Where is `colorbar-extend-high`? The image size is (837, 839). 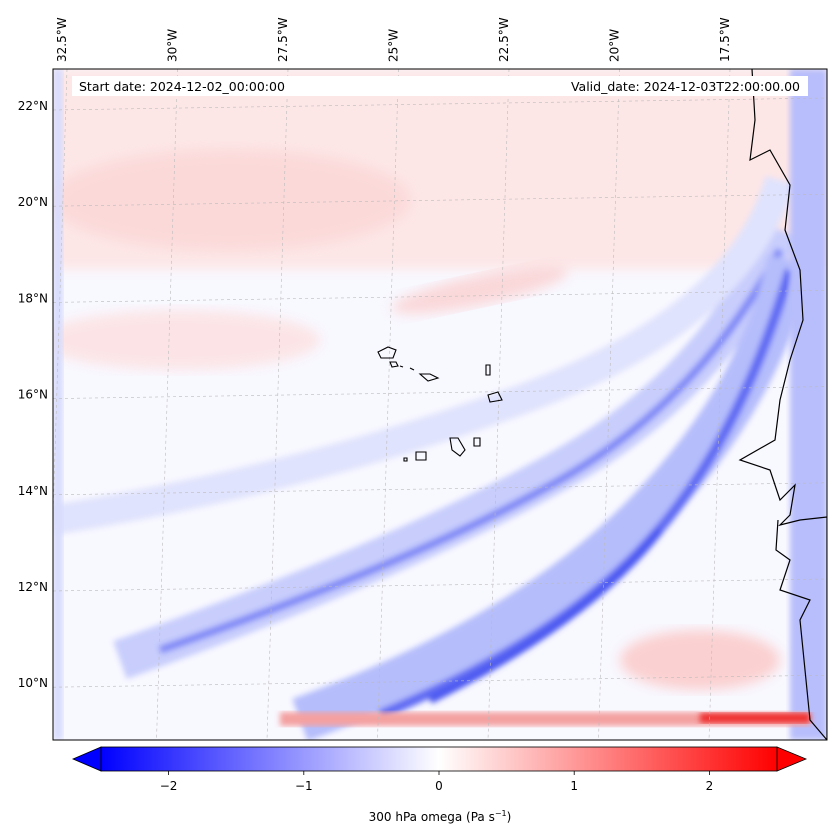
colorbar-extend-high is located at coordinates (792, 759).